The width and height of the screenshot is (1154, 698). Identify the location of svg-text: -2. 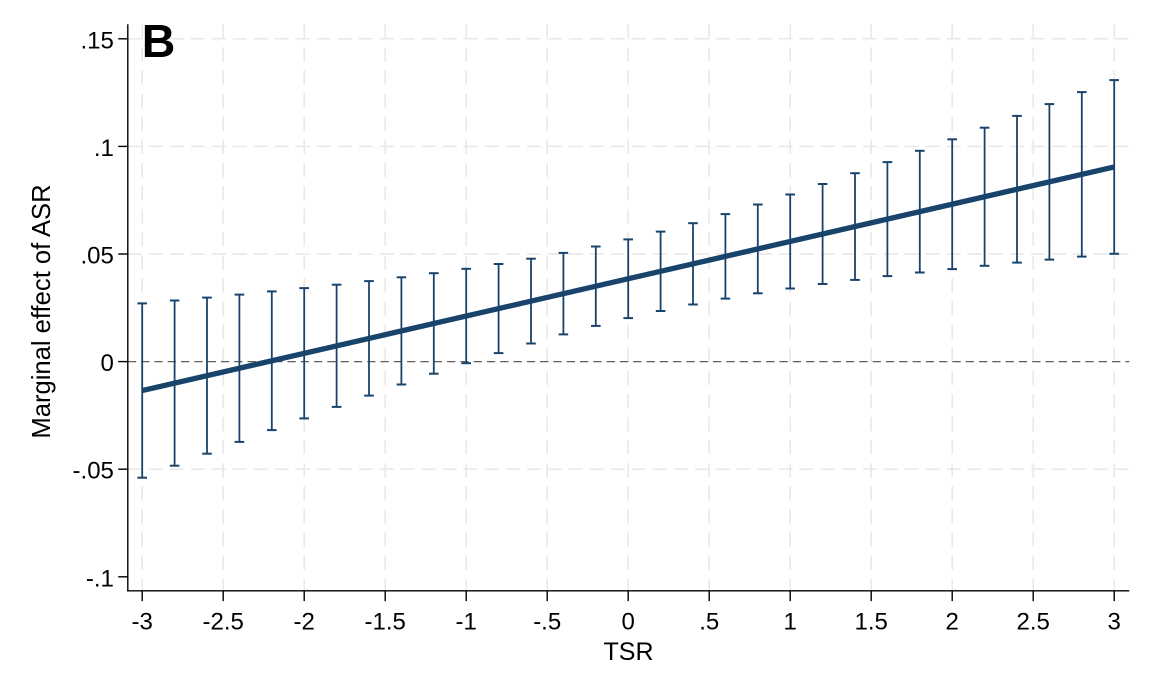
(304, 621).